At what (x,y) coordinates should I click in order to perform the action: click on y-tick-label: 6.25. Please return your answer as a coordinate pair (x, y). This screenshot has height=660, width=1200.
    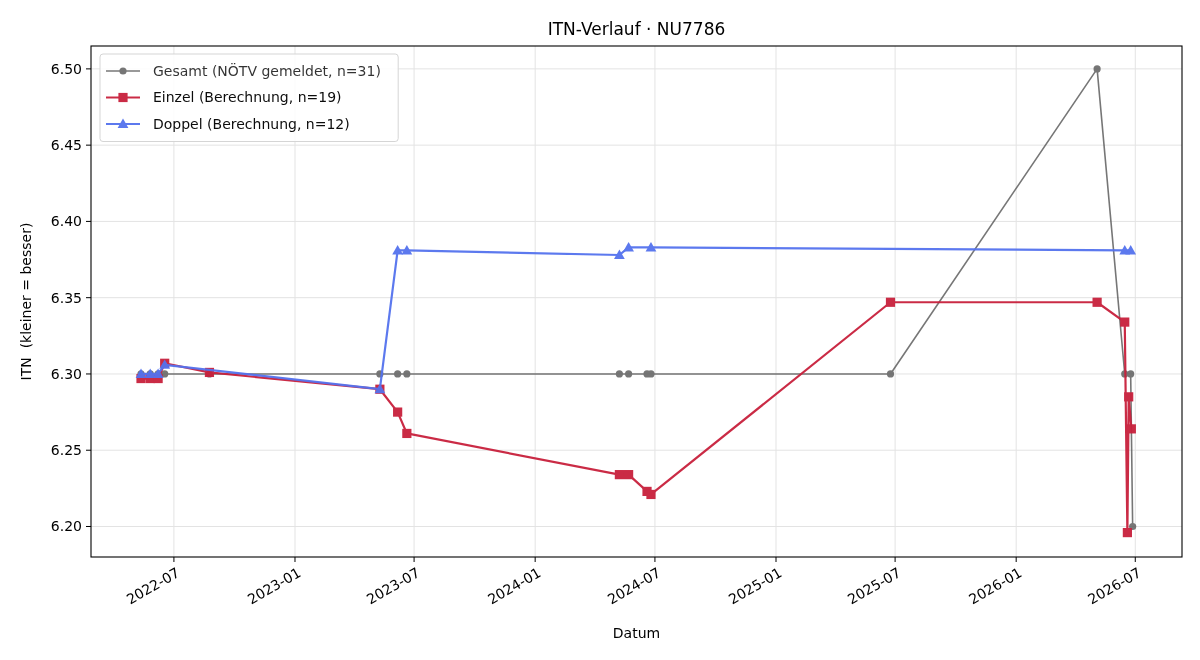
    Looking at the image, I should click on (66, 450).